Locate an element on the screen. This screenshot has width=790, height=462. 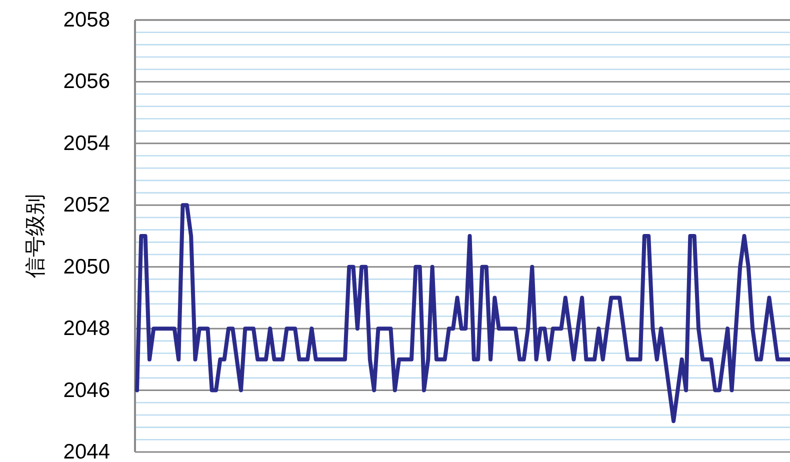
y-axis-title: 信号级别 is located at coordinates (35, 236).